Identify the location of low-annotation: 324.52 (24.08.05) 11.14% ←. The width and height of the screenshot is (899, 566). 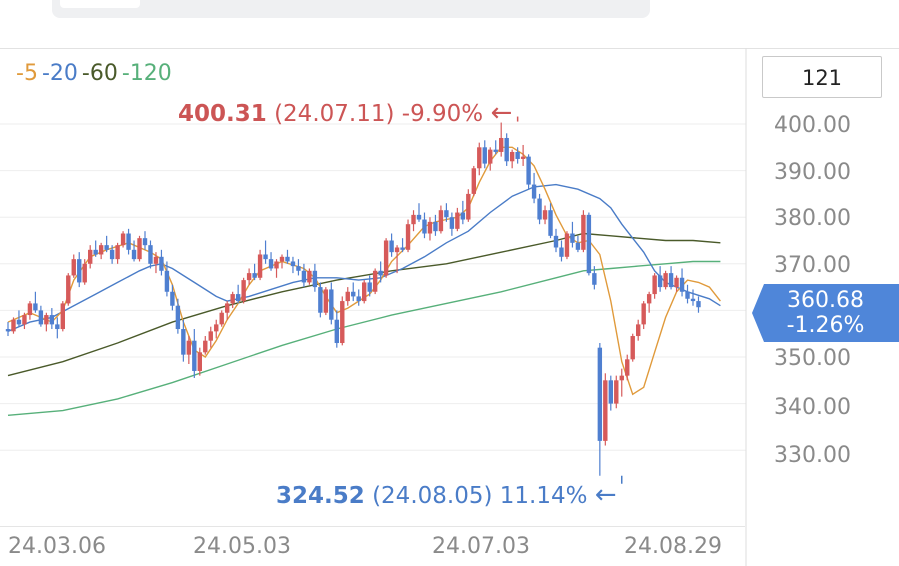
(446, 495).